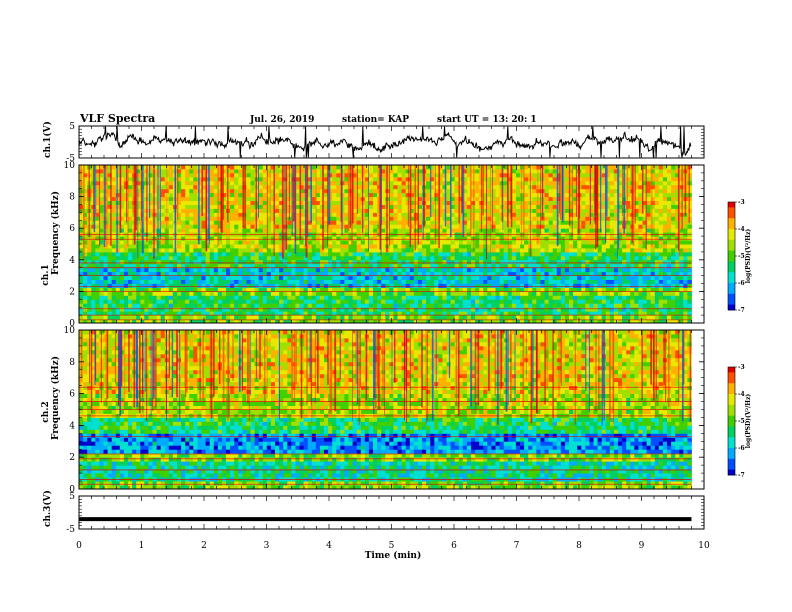  I want to click on ch1-spec-ytick-label: 6, so click(72, 229).